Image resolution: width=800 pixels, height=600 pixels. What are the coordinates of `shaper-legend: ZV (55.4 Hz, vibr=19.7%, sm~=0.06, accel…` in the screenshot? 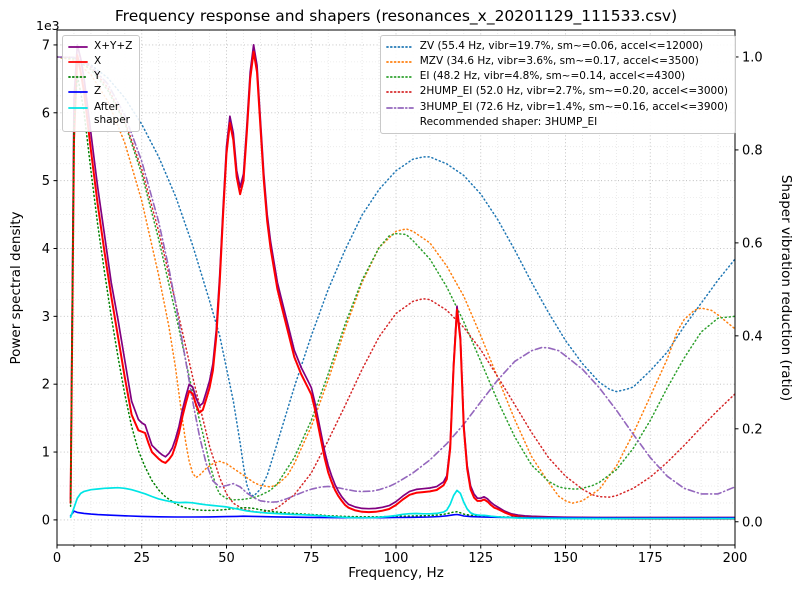 It's located at (557, 84).